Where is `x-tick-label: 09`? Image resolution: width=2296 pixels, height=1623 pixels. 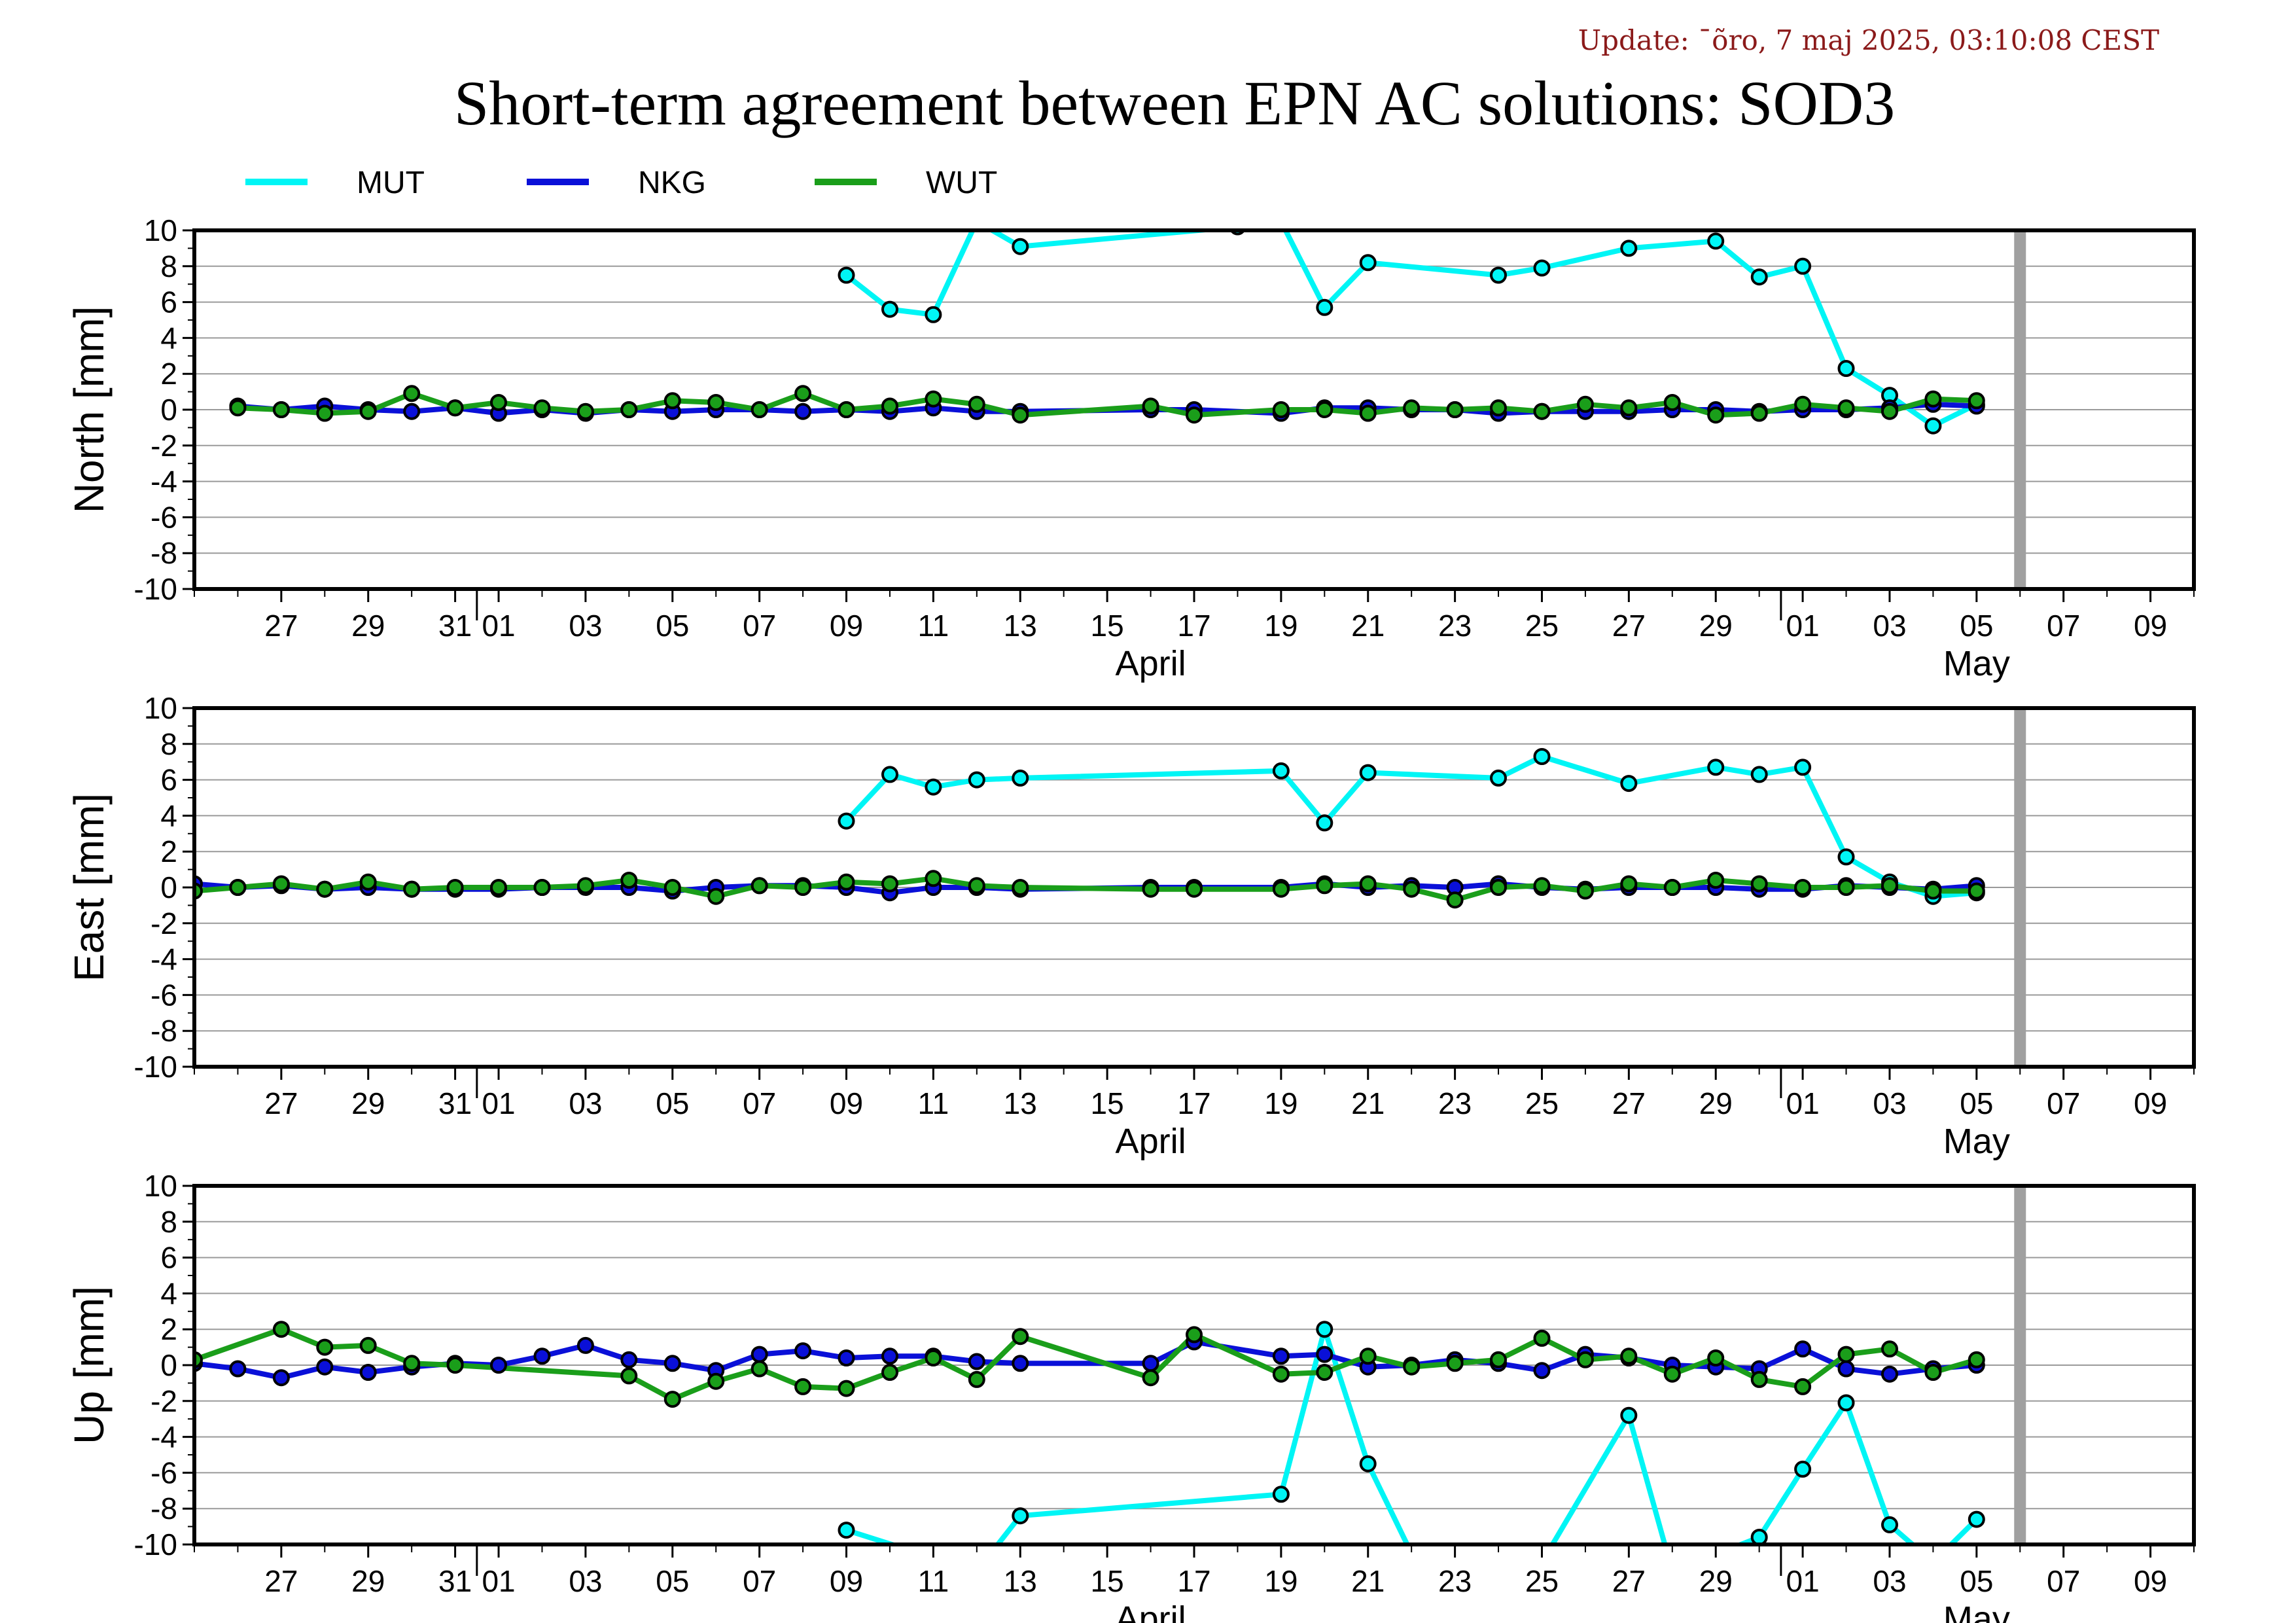 x-tick-label: 09 is located at coordinates (846, 1581).